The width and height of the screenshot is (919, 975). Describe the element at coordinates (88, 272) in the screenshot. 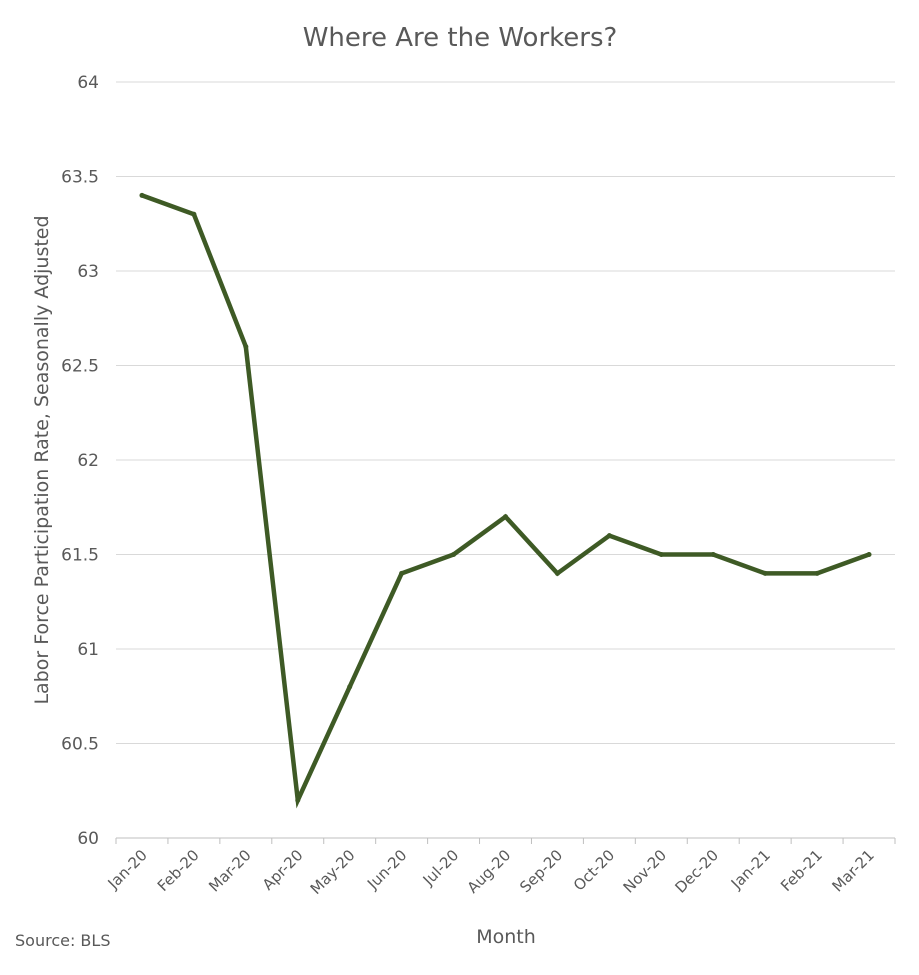

I see `y-tick-label: 63` at that location.